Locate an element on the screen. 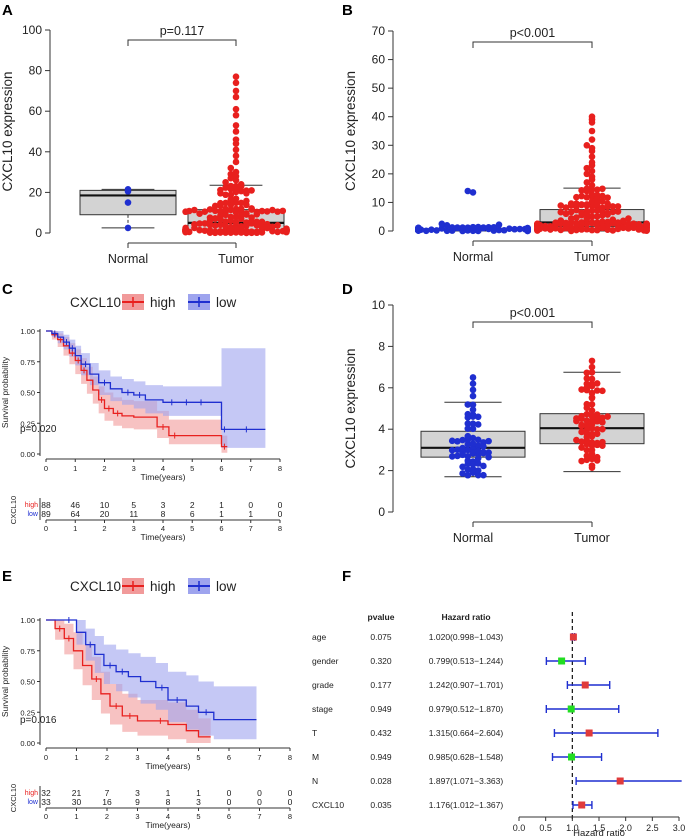 The height and width of the screenshot is (837, 696). significance-bracket is located at coordinates (532, 44).